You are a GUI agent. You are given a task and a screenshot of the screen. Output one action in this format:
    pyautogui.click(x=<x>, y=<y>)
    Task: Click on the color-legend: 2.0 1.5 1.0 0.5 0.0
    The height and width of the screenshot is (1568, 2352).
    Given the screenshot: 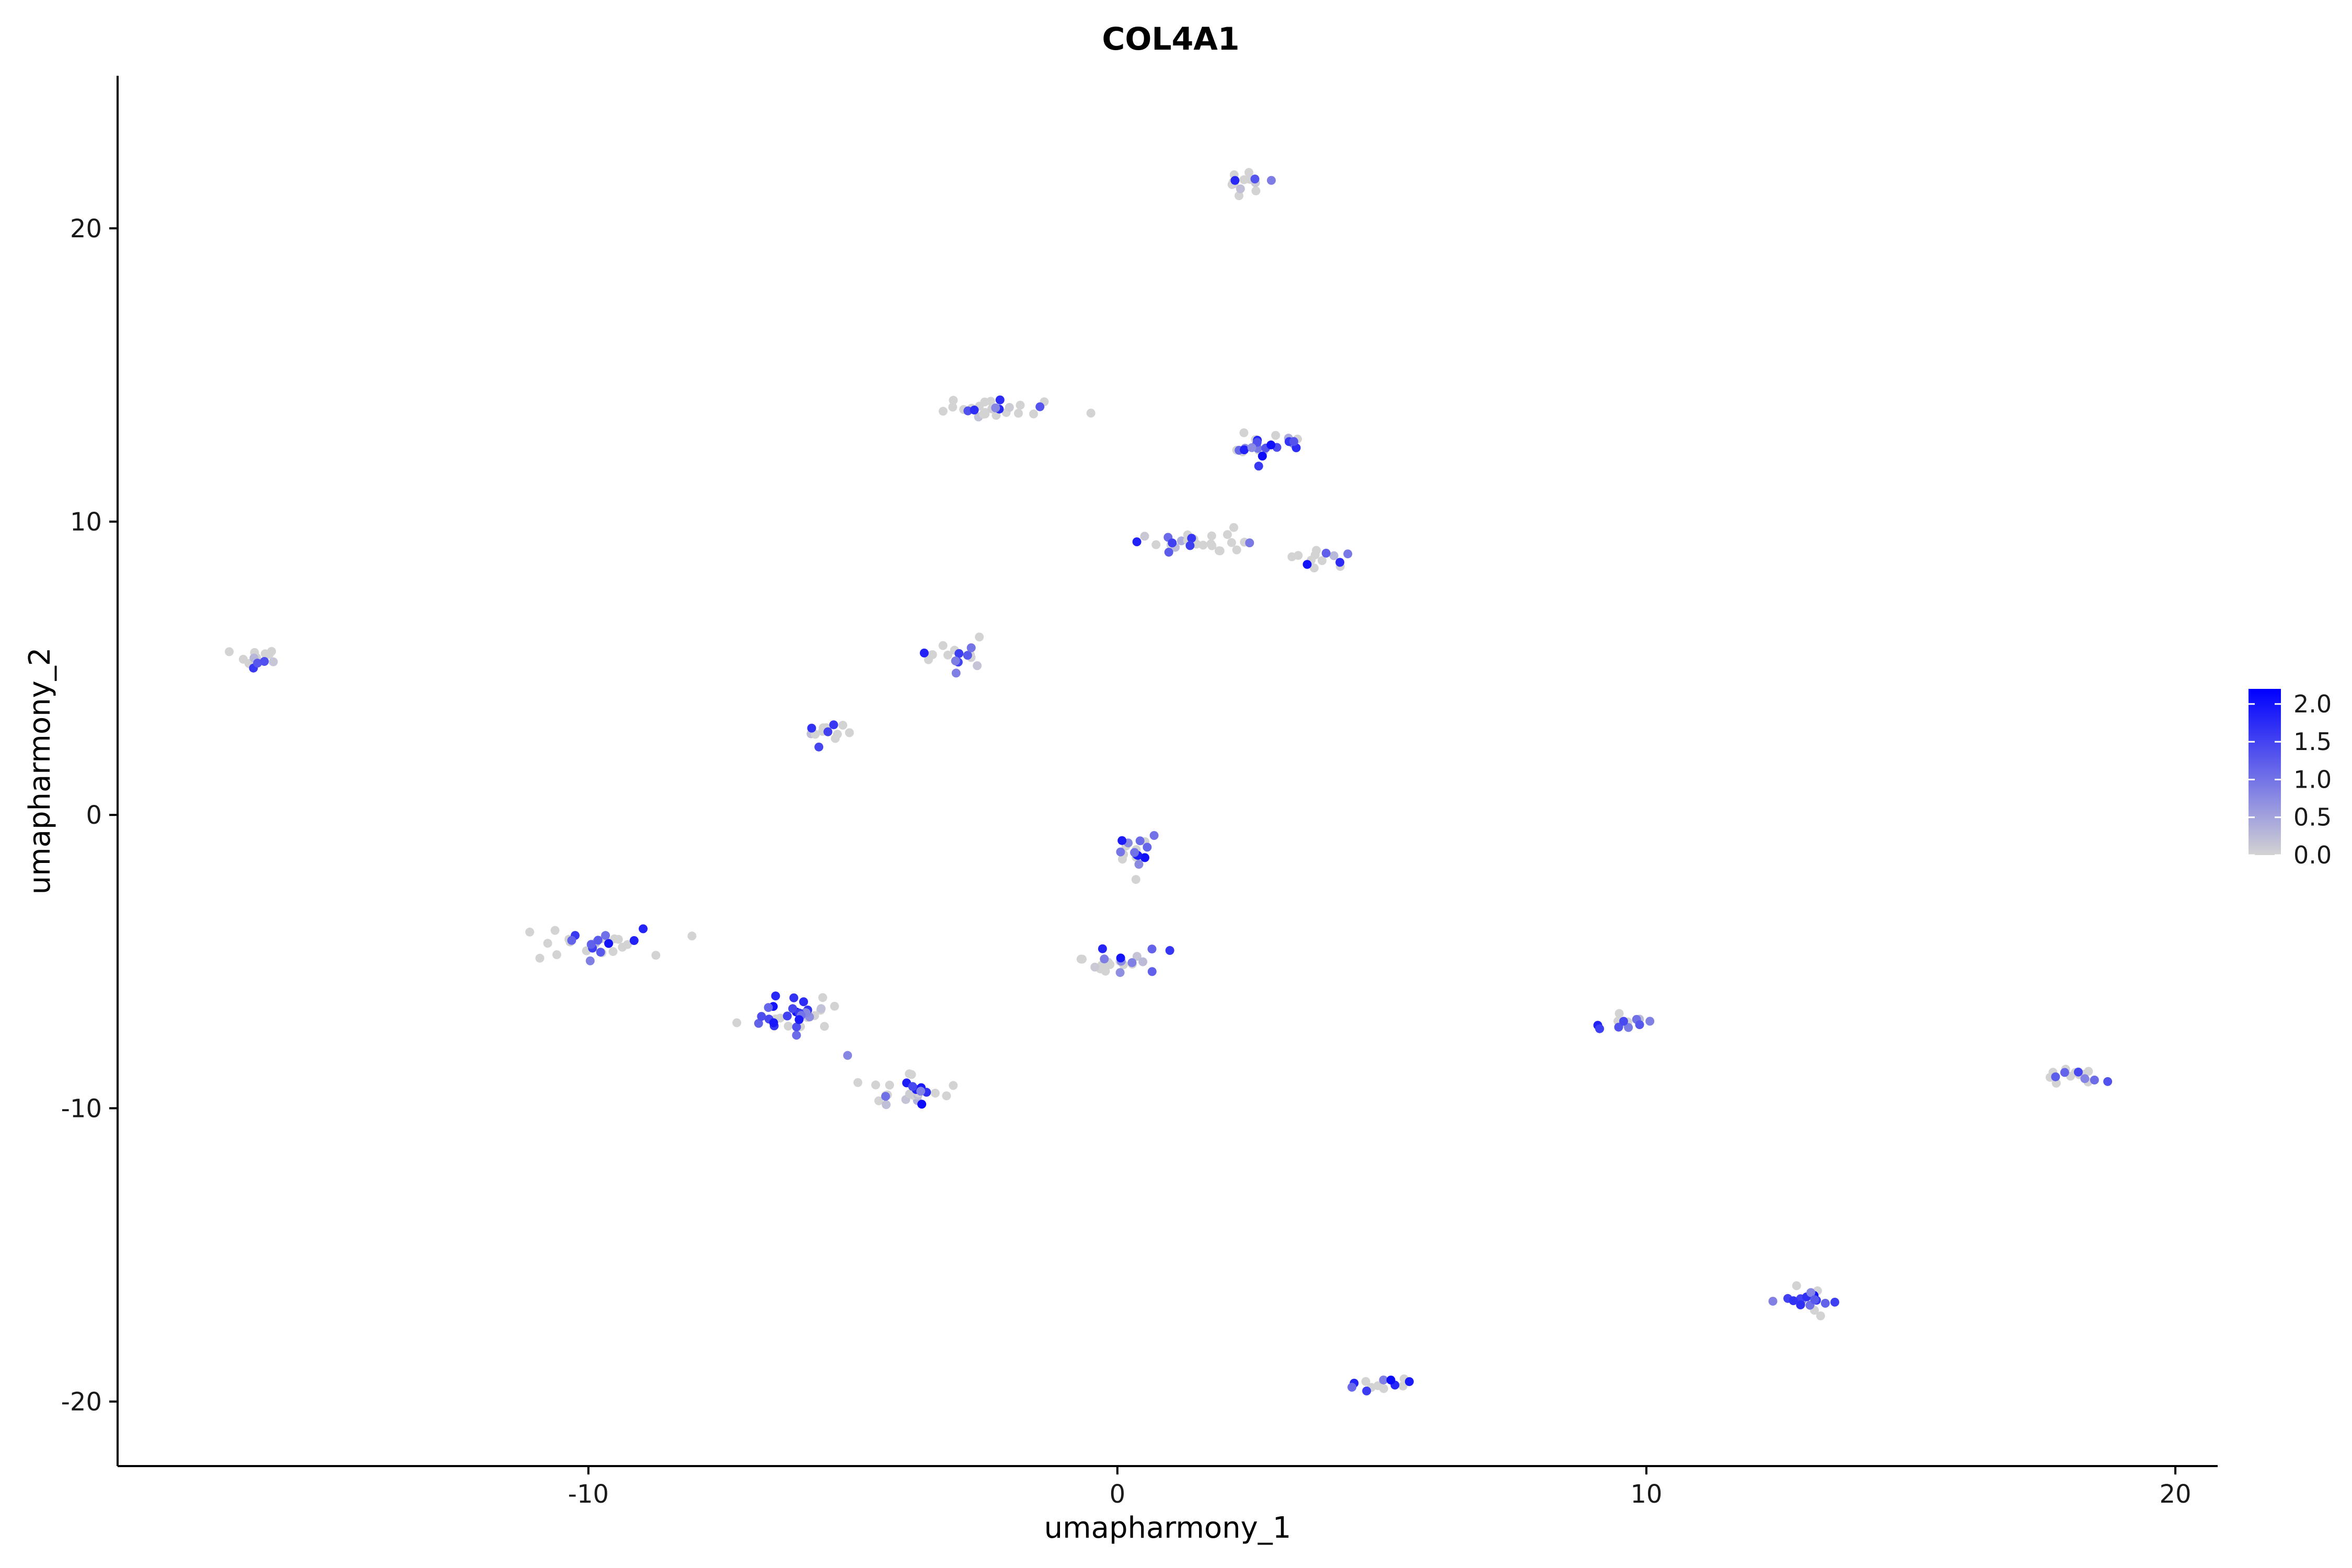 What is the action you would take?
    pyautogui.click(x=2290, y=779)
    